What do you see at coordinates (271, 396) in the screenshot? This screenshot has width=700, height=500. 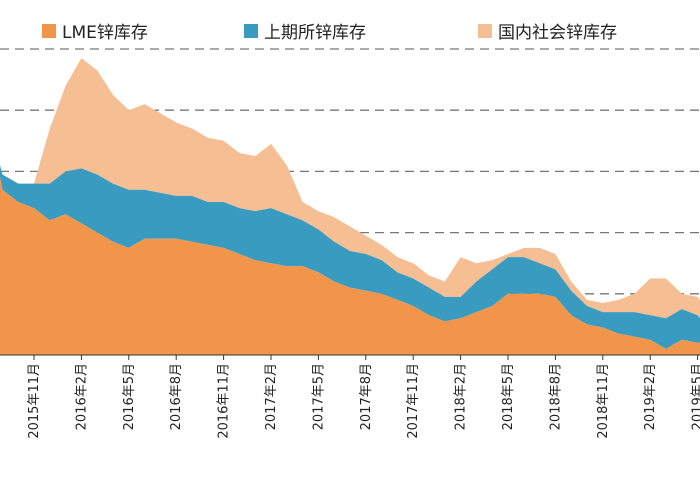 I see `x-tick-label-5: 2017年2月` at bounding box center [271, 396].